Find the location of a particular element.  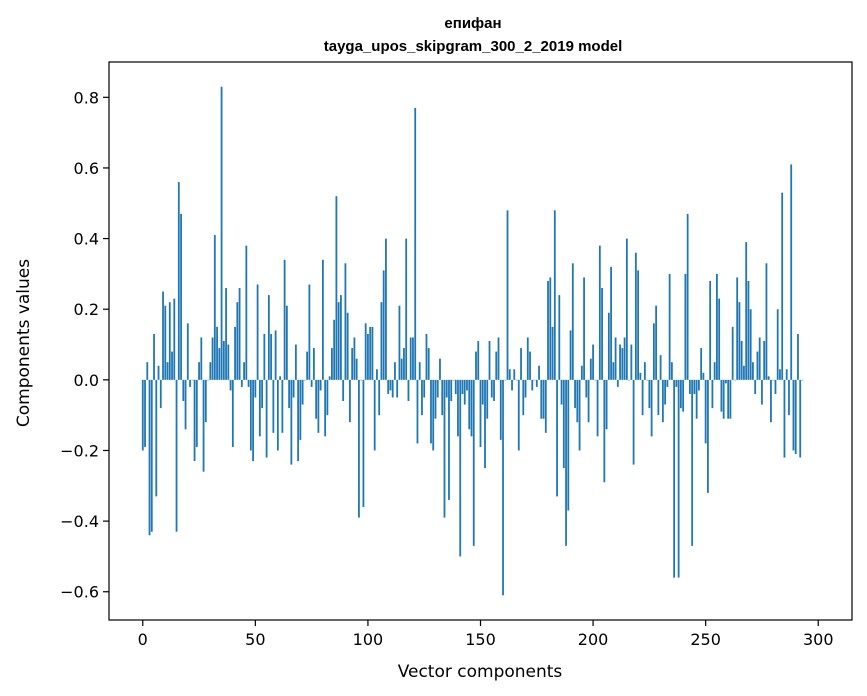

y-tick-label: −0.6 is located at coordinates (79, 592).